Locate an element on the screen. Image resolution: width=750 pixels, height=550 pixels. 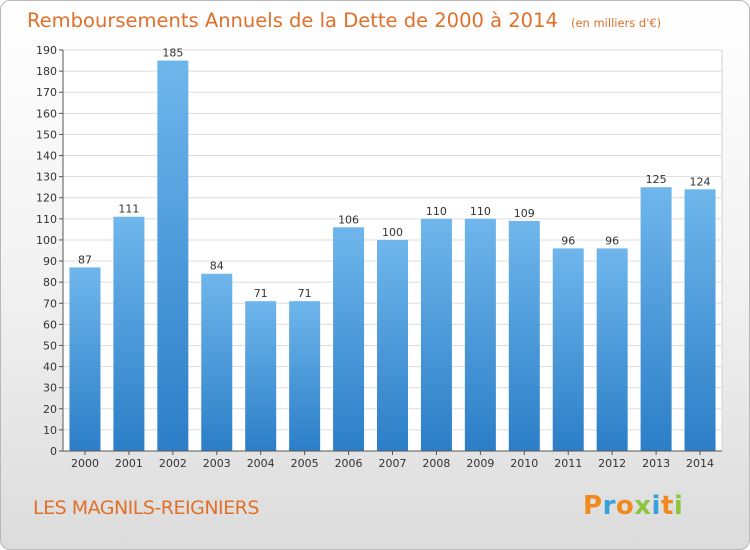
proxiti-logo: Proxiti is located at coordinates (633, 506).